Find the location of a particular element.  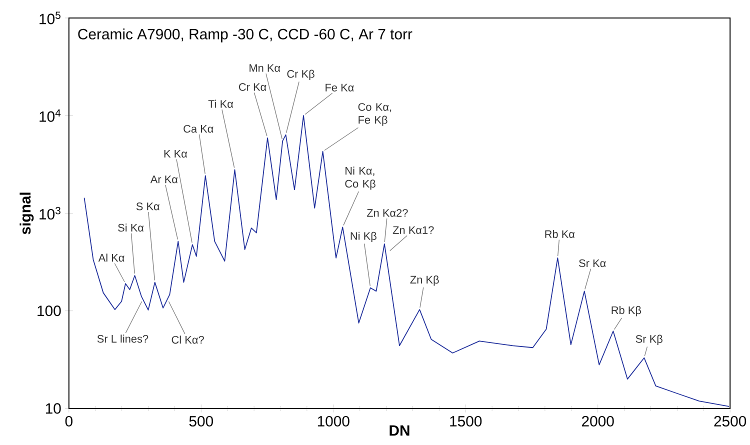

annotation: Si Kα is located at coordinates (131, 227).